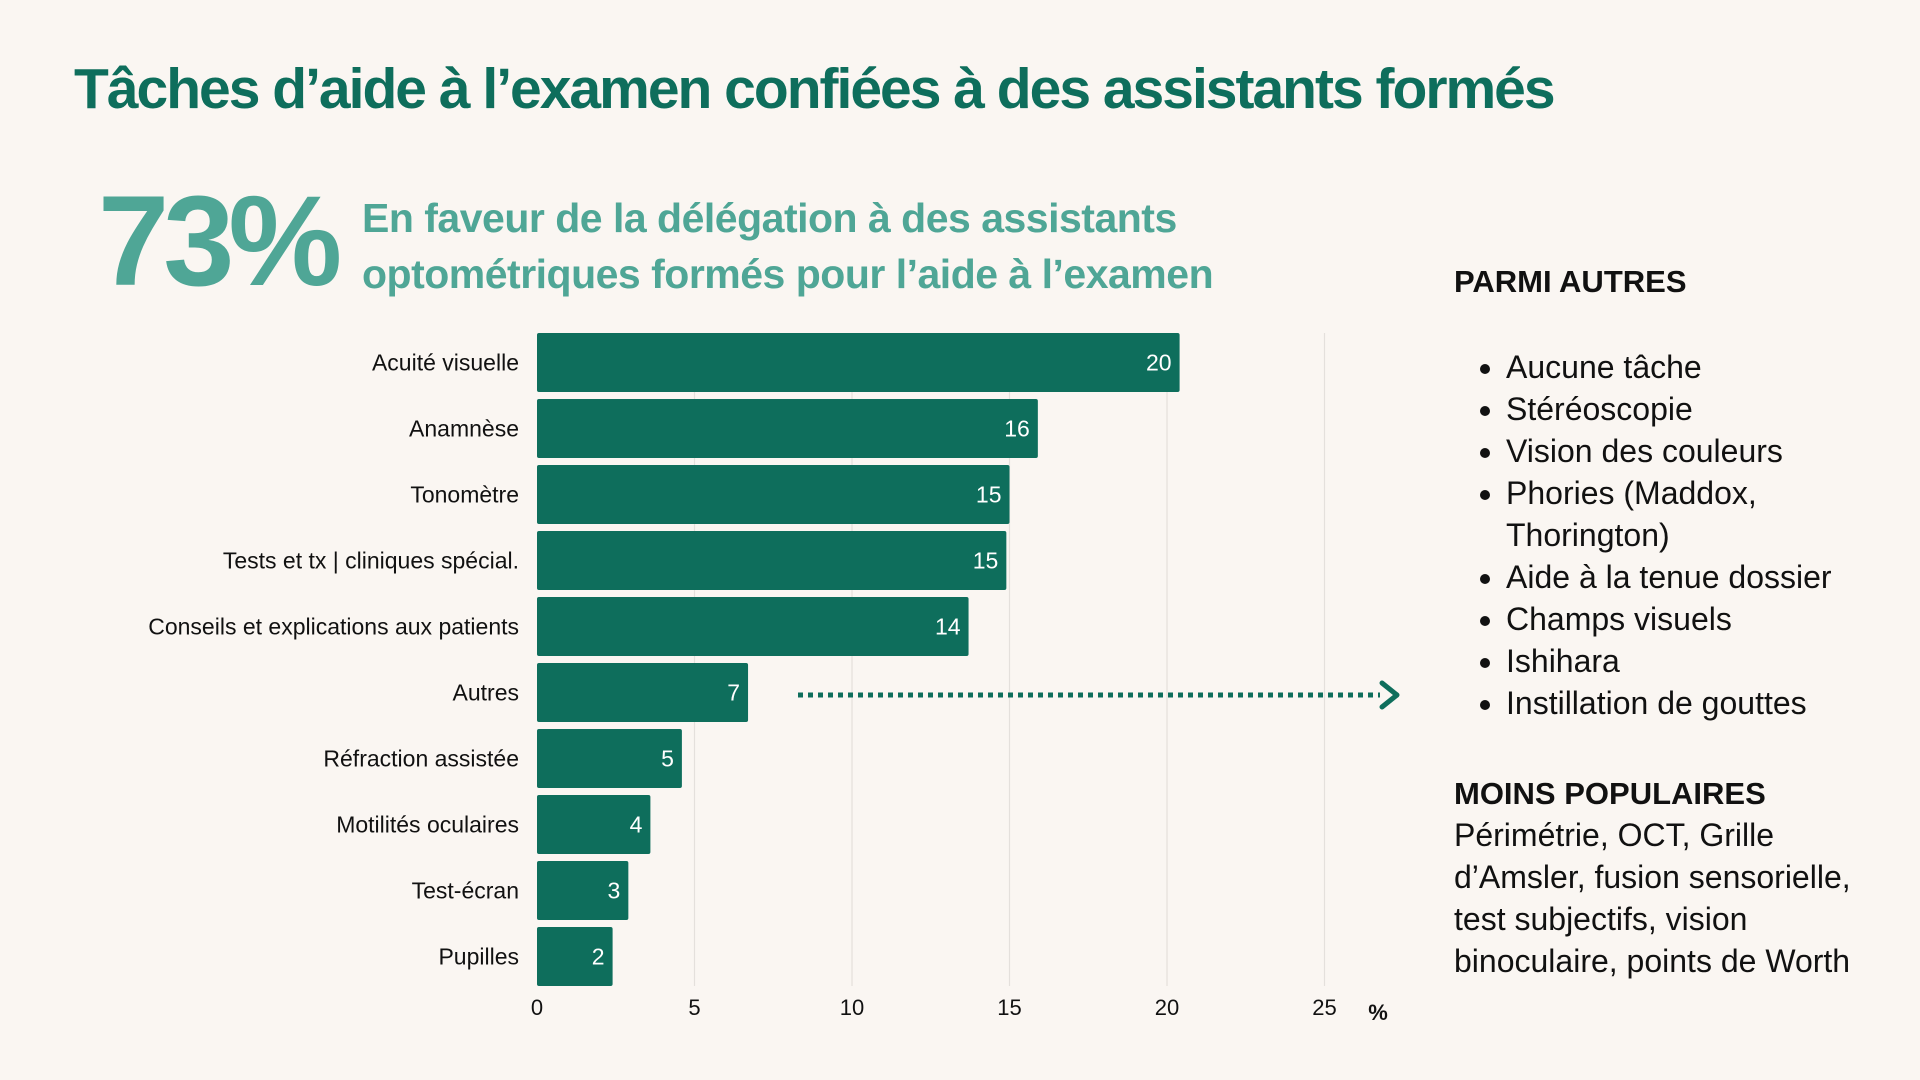  What do you see at coordinates (464, 495) in the screenshot?
I see `category-label: Tonomètre` at bounding box center [464, 495].